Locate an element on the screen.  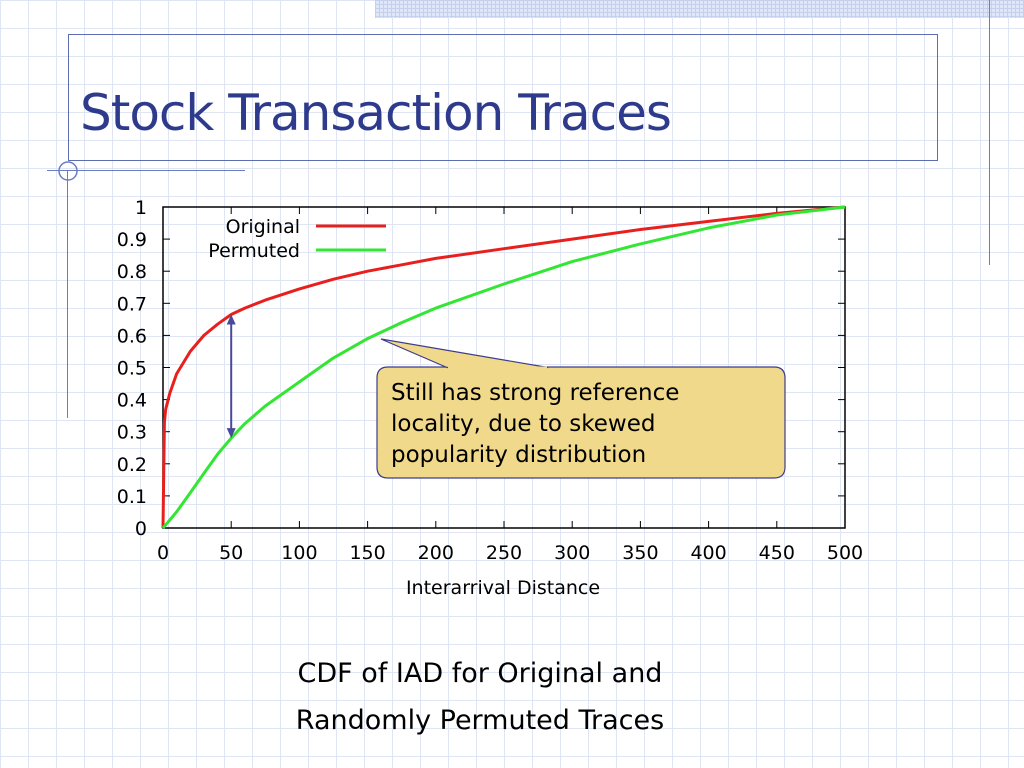
x-tick-label: 50 is located at coordinates (231, 553).